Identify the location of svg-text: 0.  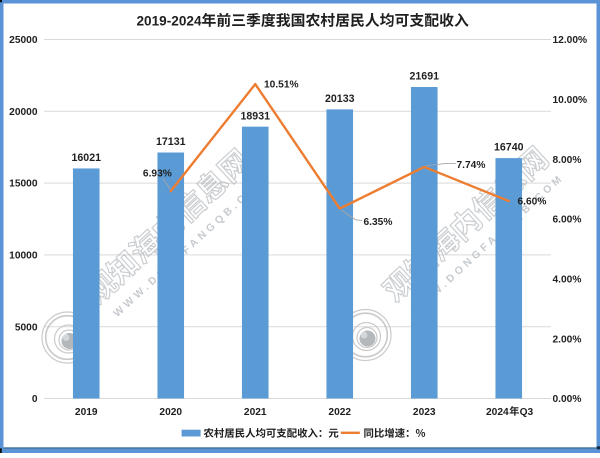
(35, 399).